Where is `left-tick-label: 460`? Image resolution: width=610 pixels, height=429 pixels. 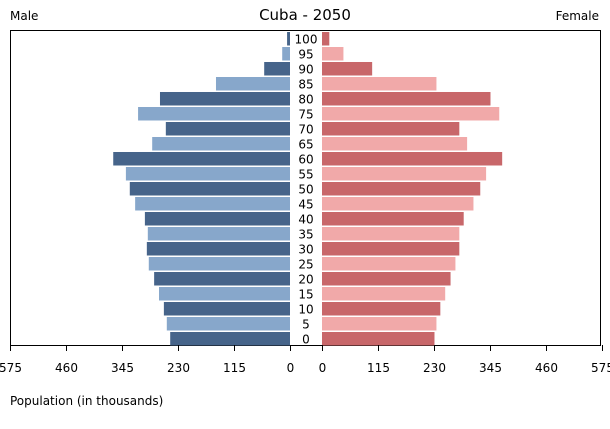 left-tick-label: 460 is located at coordinates (66, 368).